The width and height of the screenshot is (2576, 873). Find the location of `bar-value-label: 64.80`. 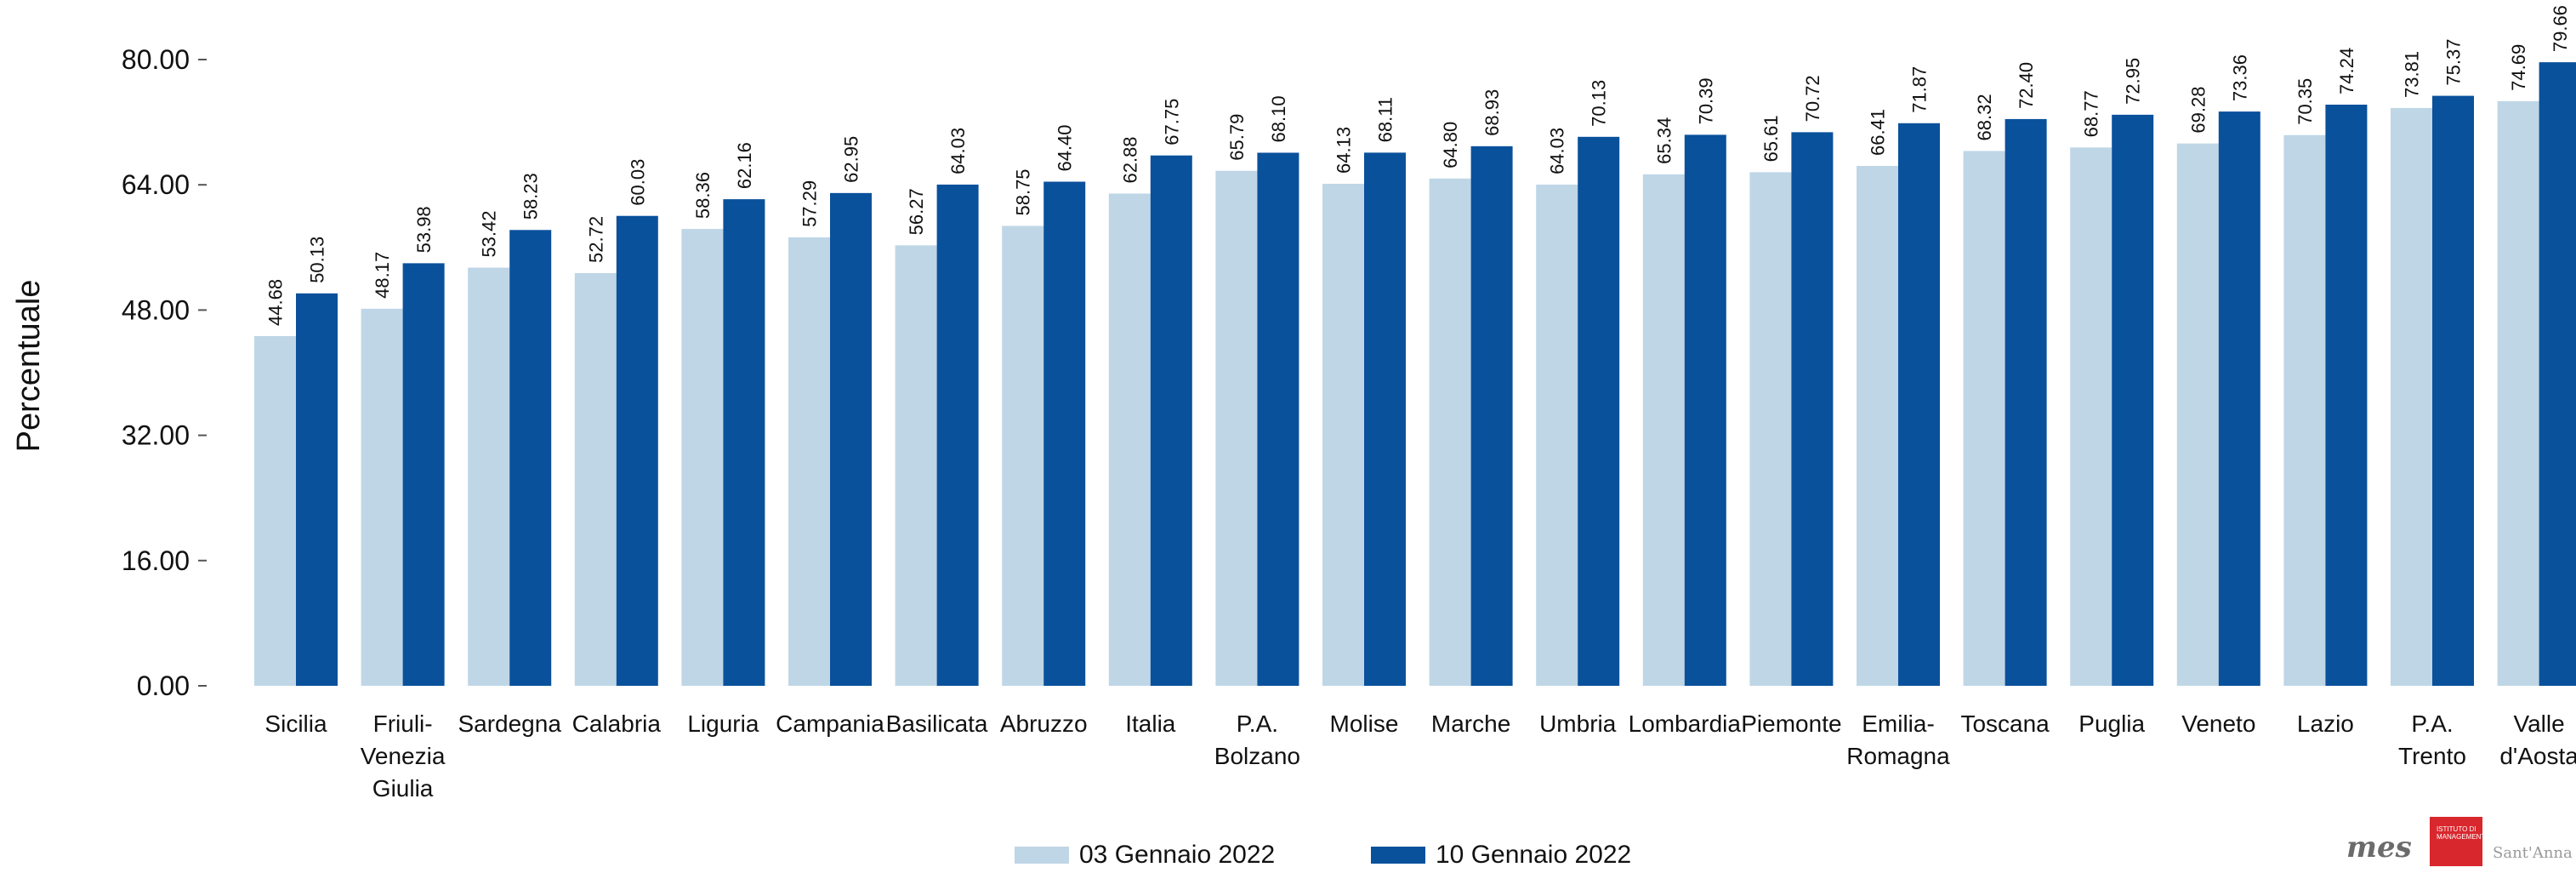

bar-value-label: 64.80 is located at coordinates (1450, 145).